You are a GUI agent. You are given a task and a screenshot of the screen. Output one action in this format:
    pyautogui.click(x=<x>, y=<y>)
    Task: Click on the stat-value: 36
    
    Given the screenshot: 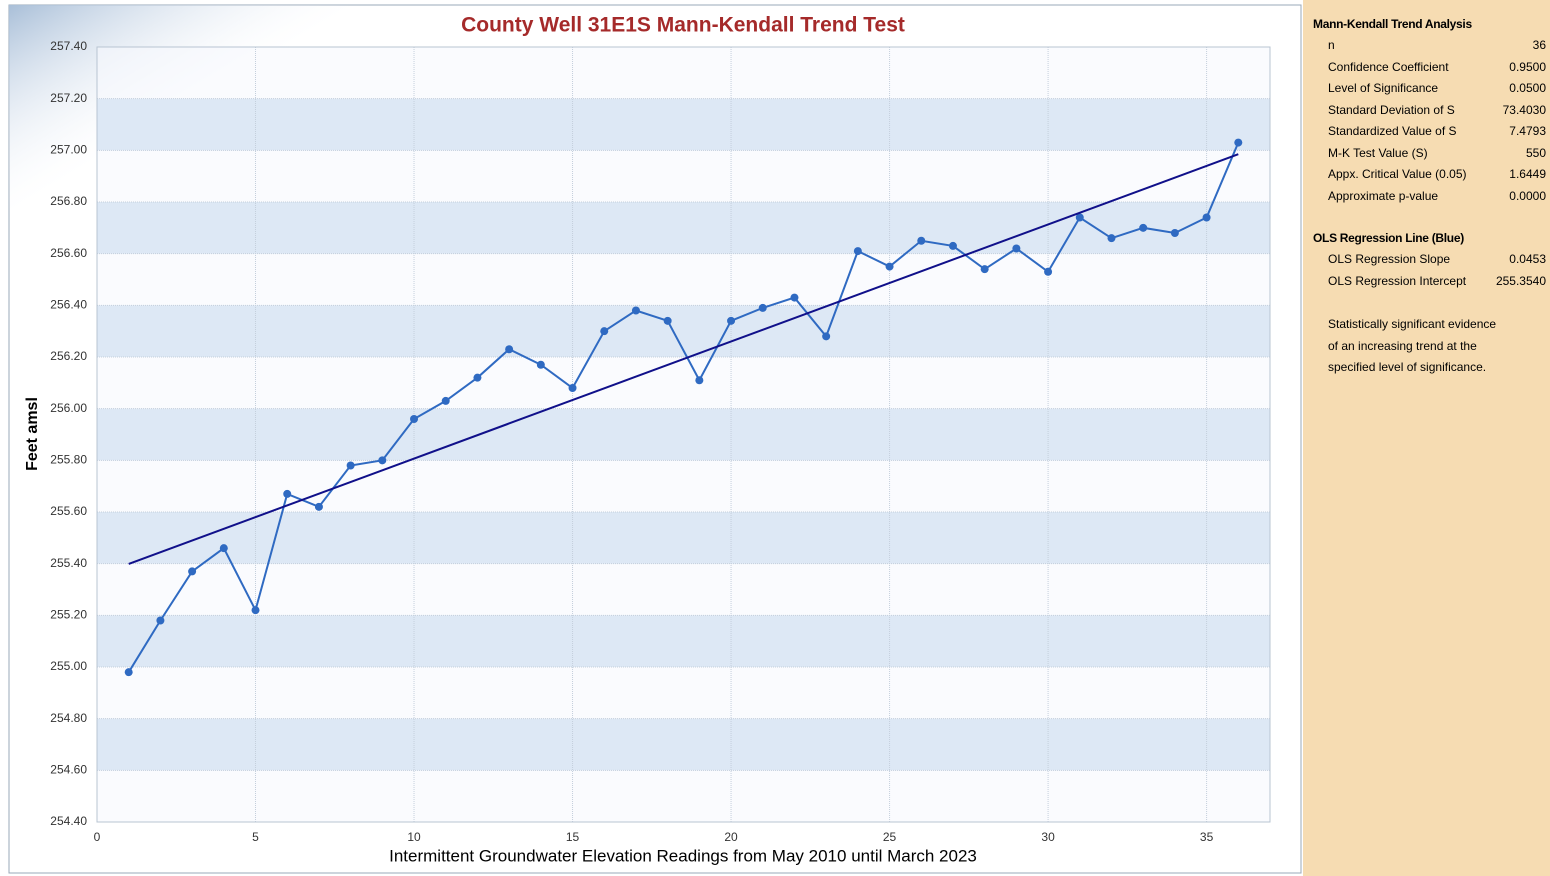 What is the action you would take?
    pyautogui.click(x=1539, y=45)
    